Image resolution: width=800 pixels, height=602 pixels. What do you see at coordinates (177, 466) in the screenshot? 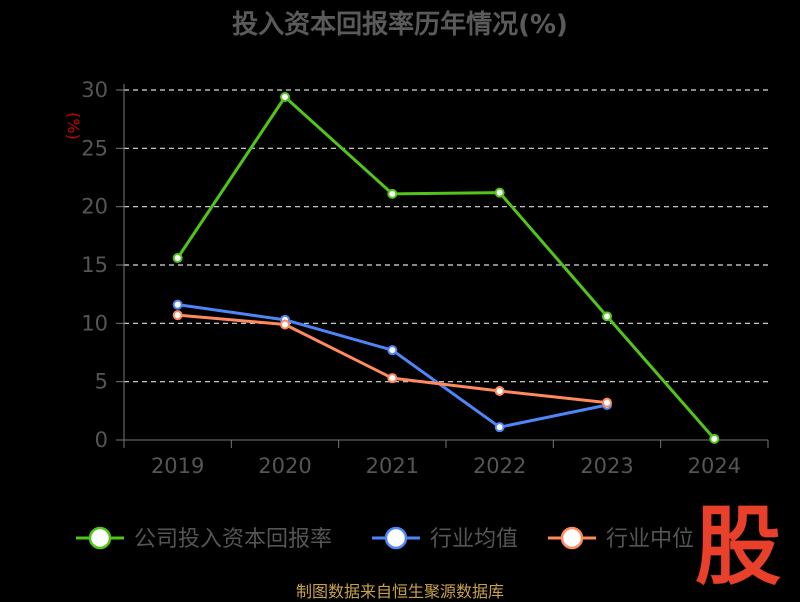
I see `x-tick-label: 2019` at bounding box center [177, 466].